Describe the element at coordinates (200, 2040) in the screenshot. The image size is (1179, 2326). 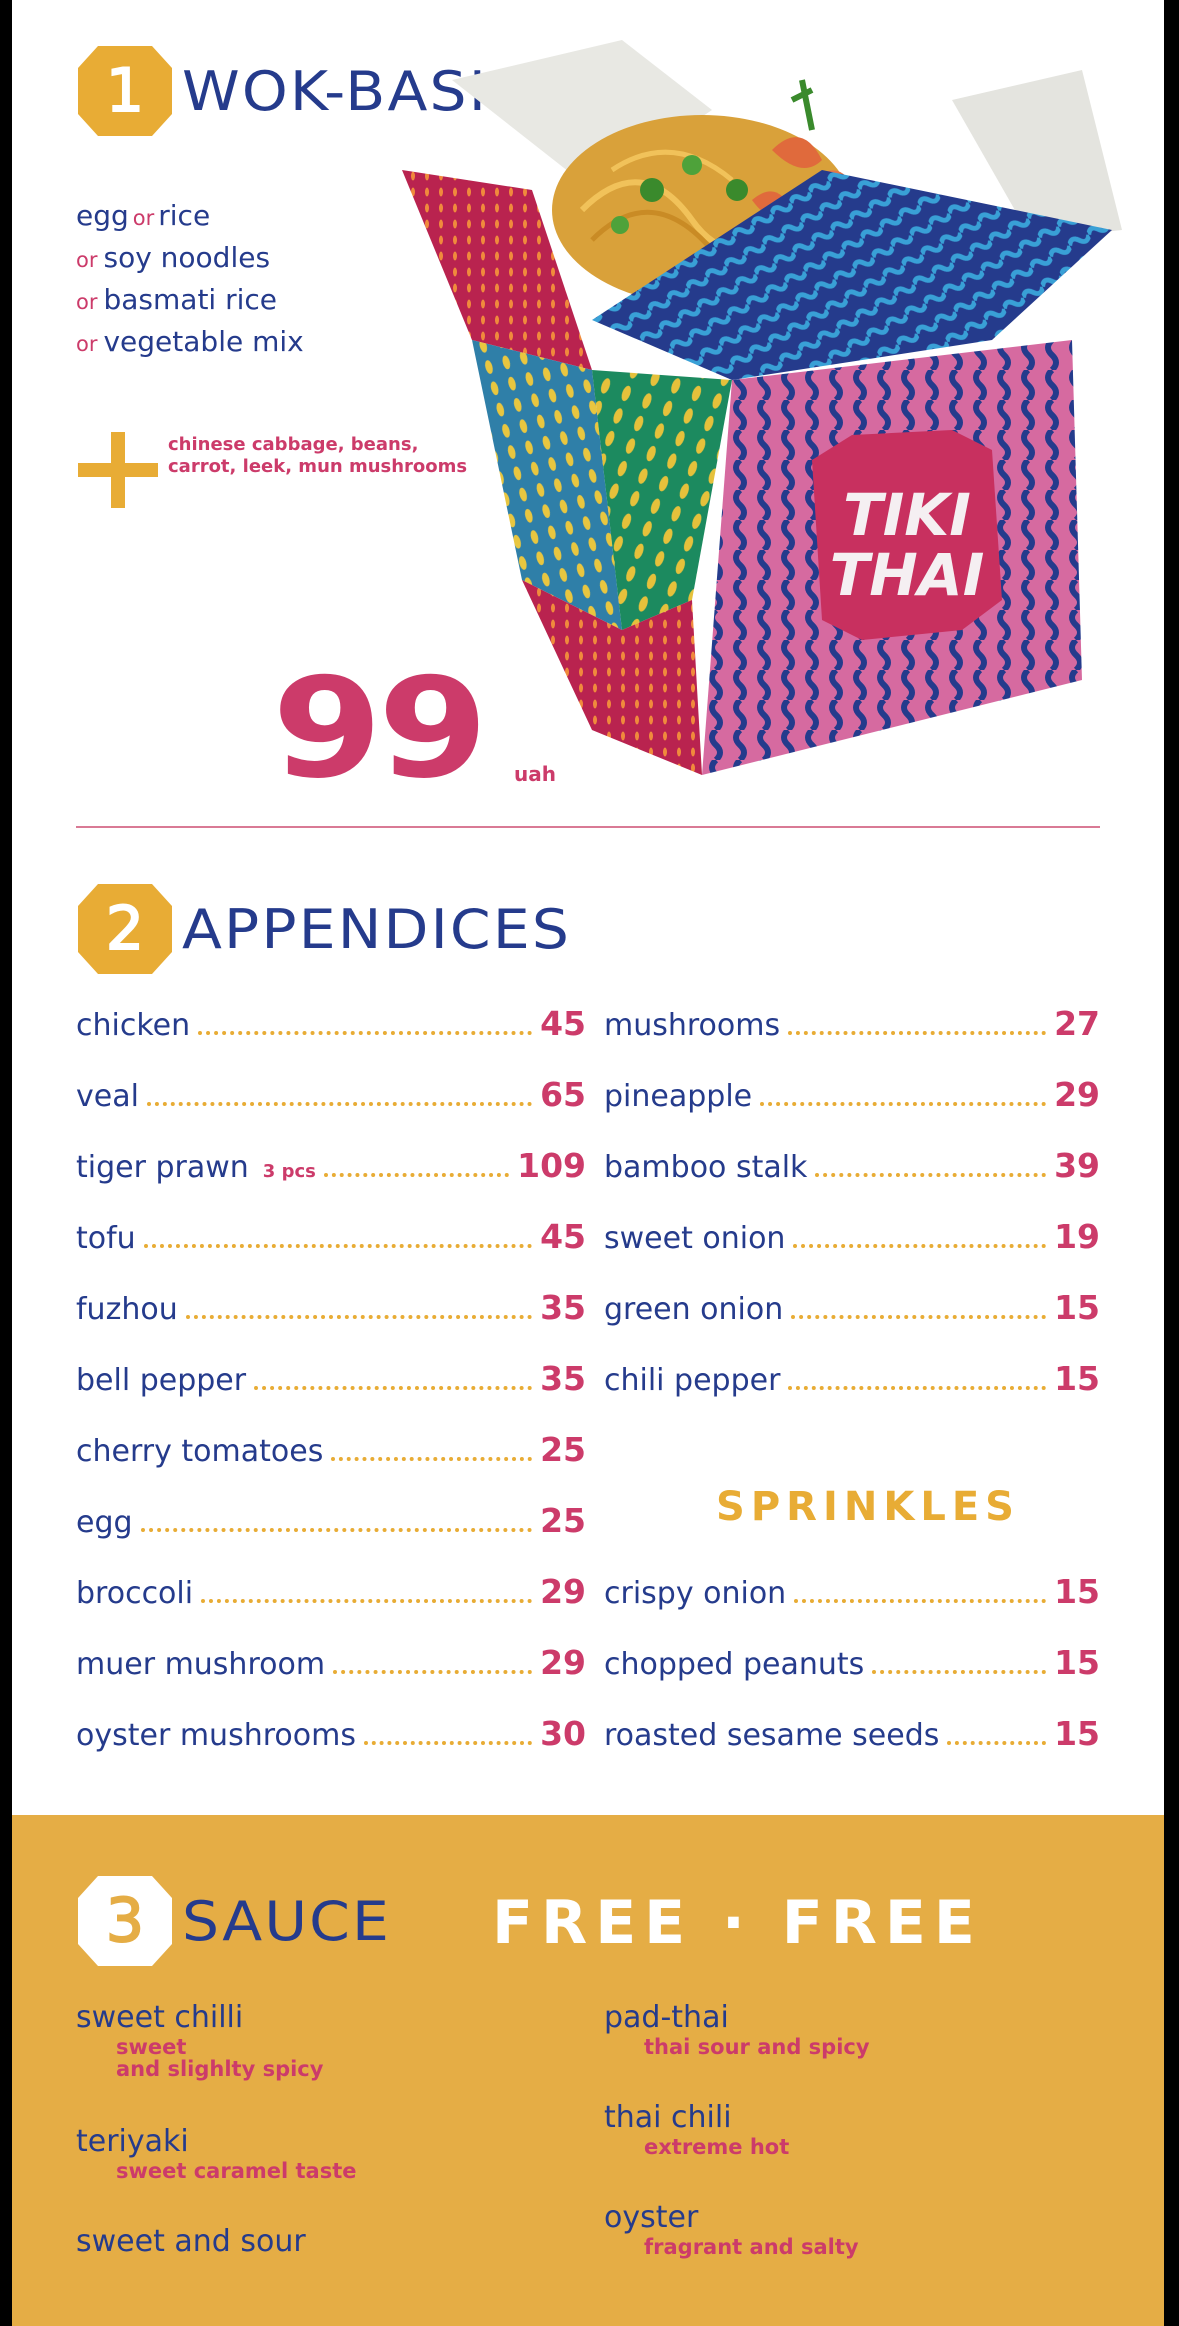
I see `sauce-item: sweet chilli sweet and slighlty spicy` at that location.